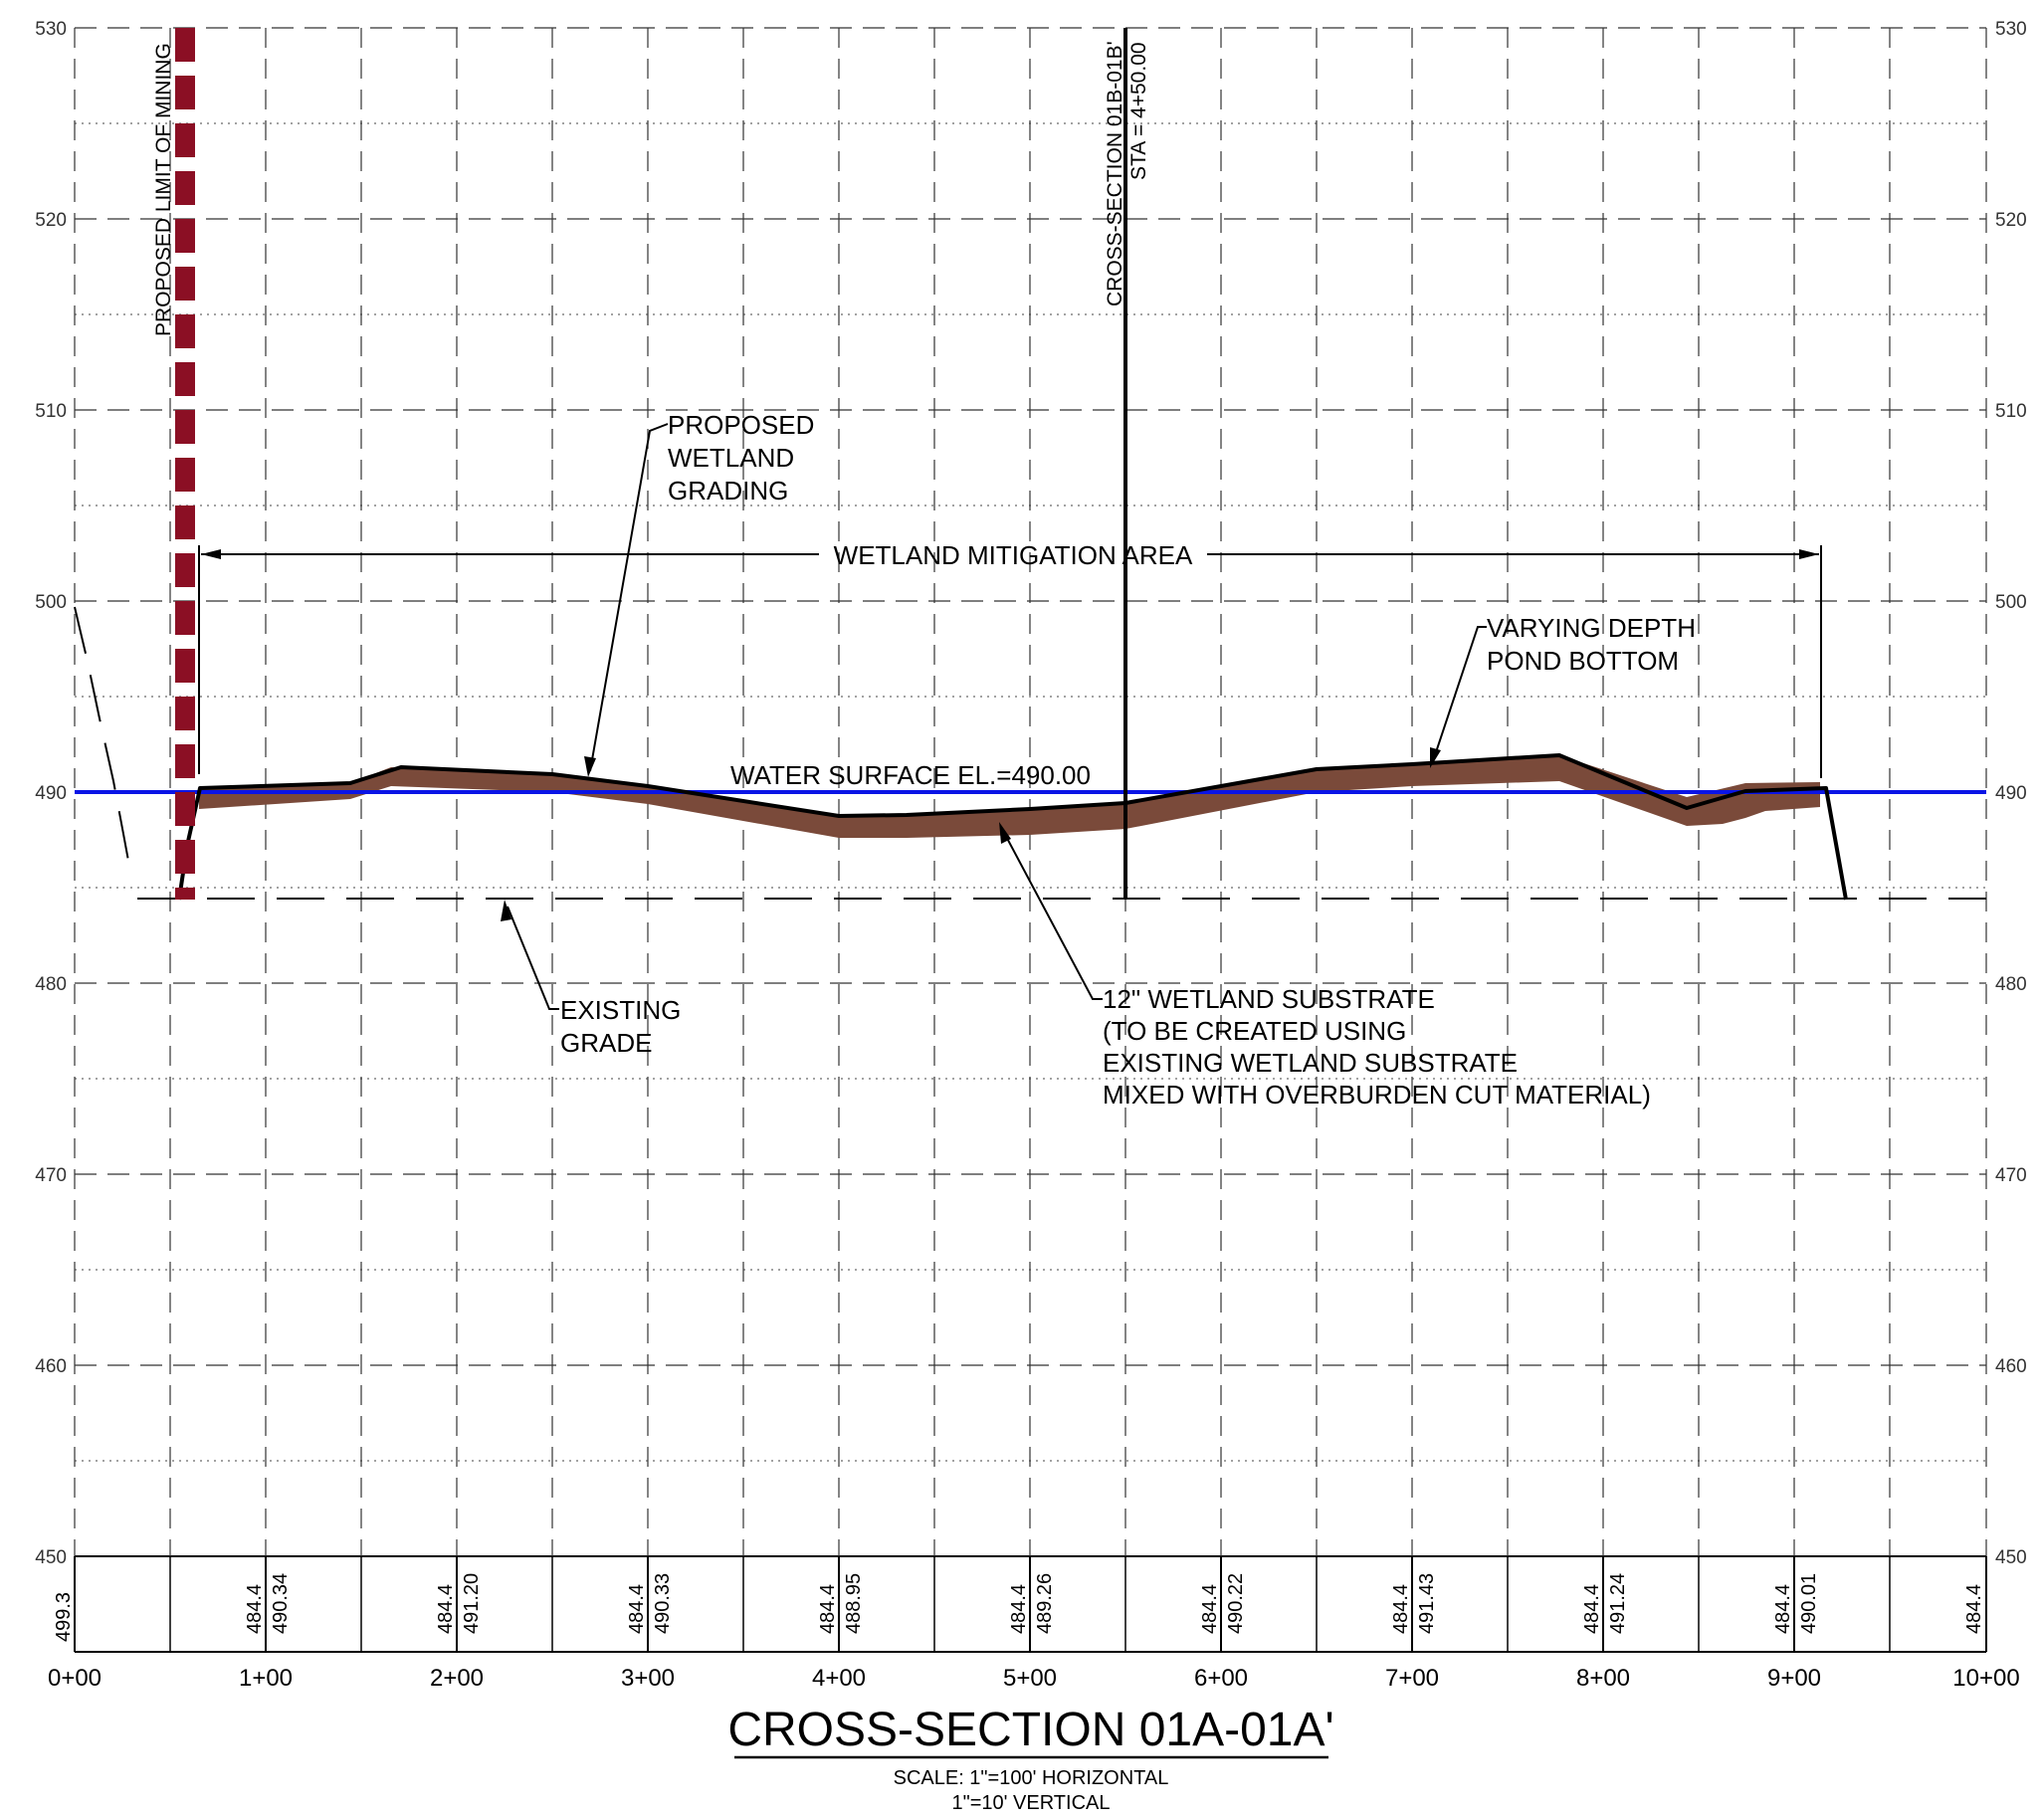  I want to click on existing-elev-7: 484.4, so click(1401, 1609).